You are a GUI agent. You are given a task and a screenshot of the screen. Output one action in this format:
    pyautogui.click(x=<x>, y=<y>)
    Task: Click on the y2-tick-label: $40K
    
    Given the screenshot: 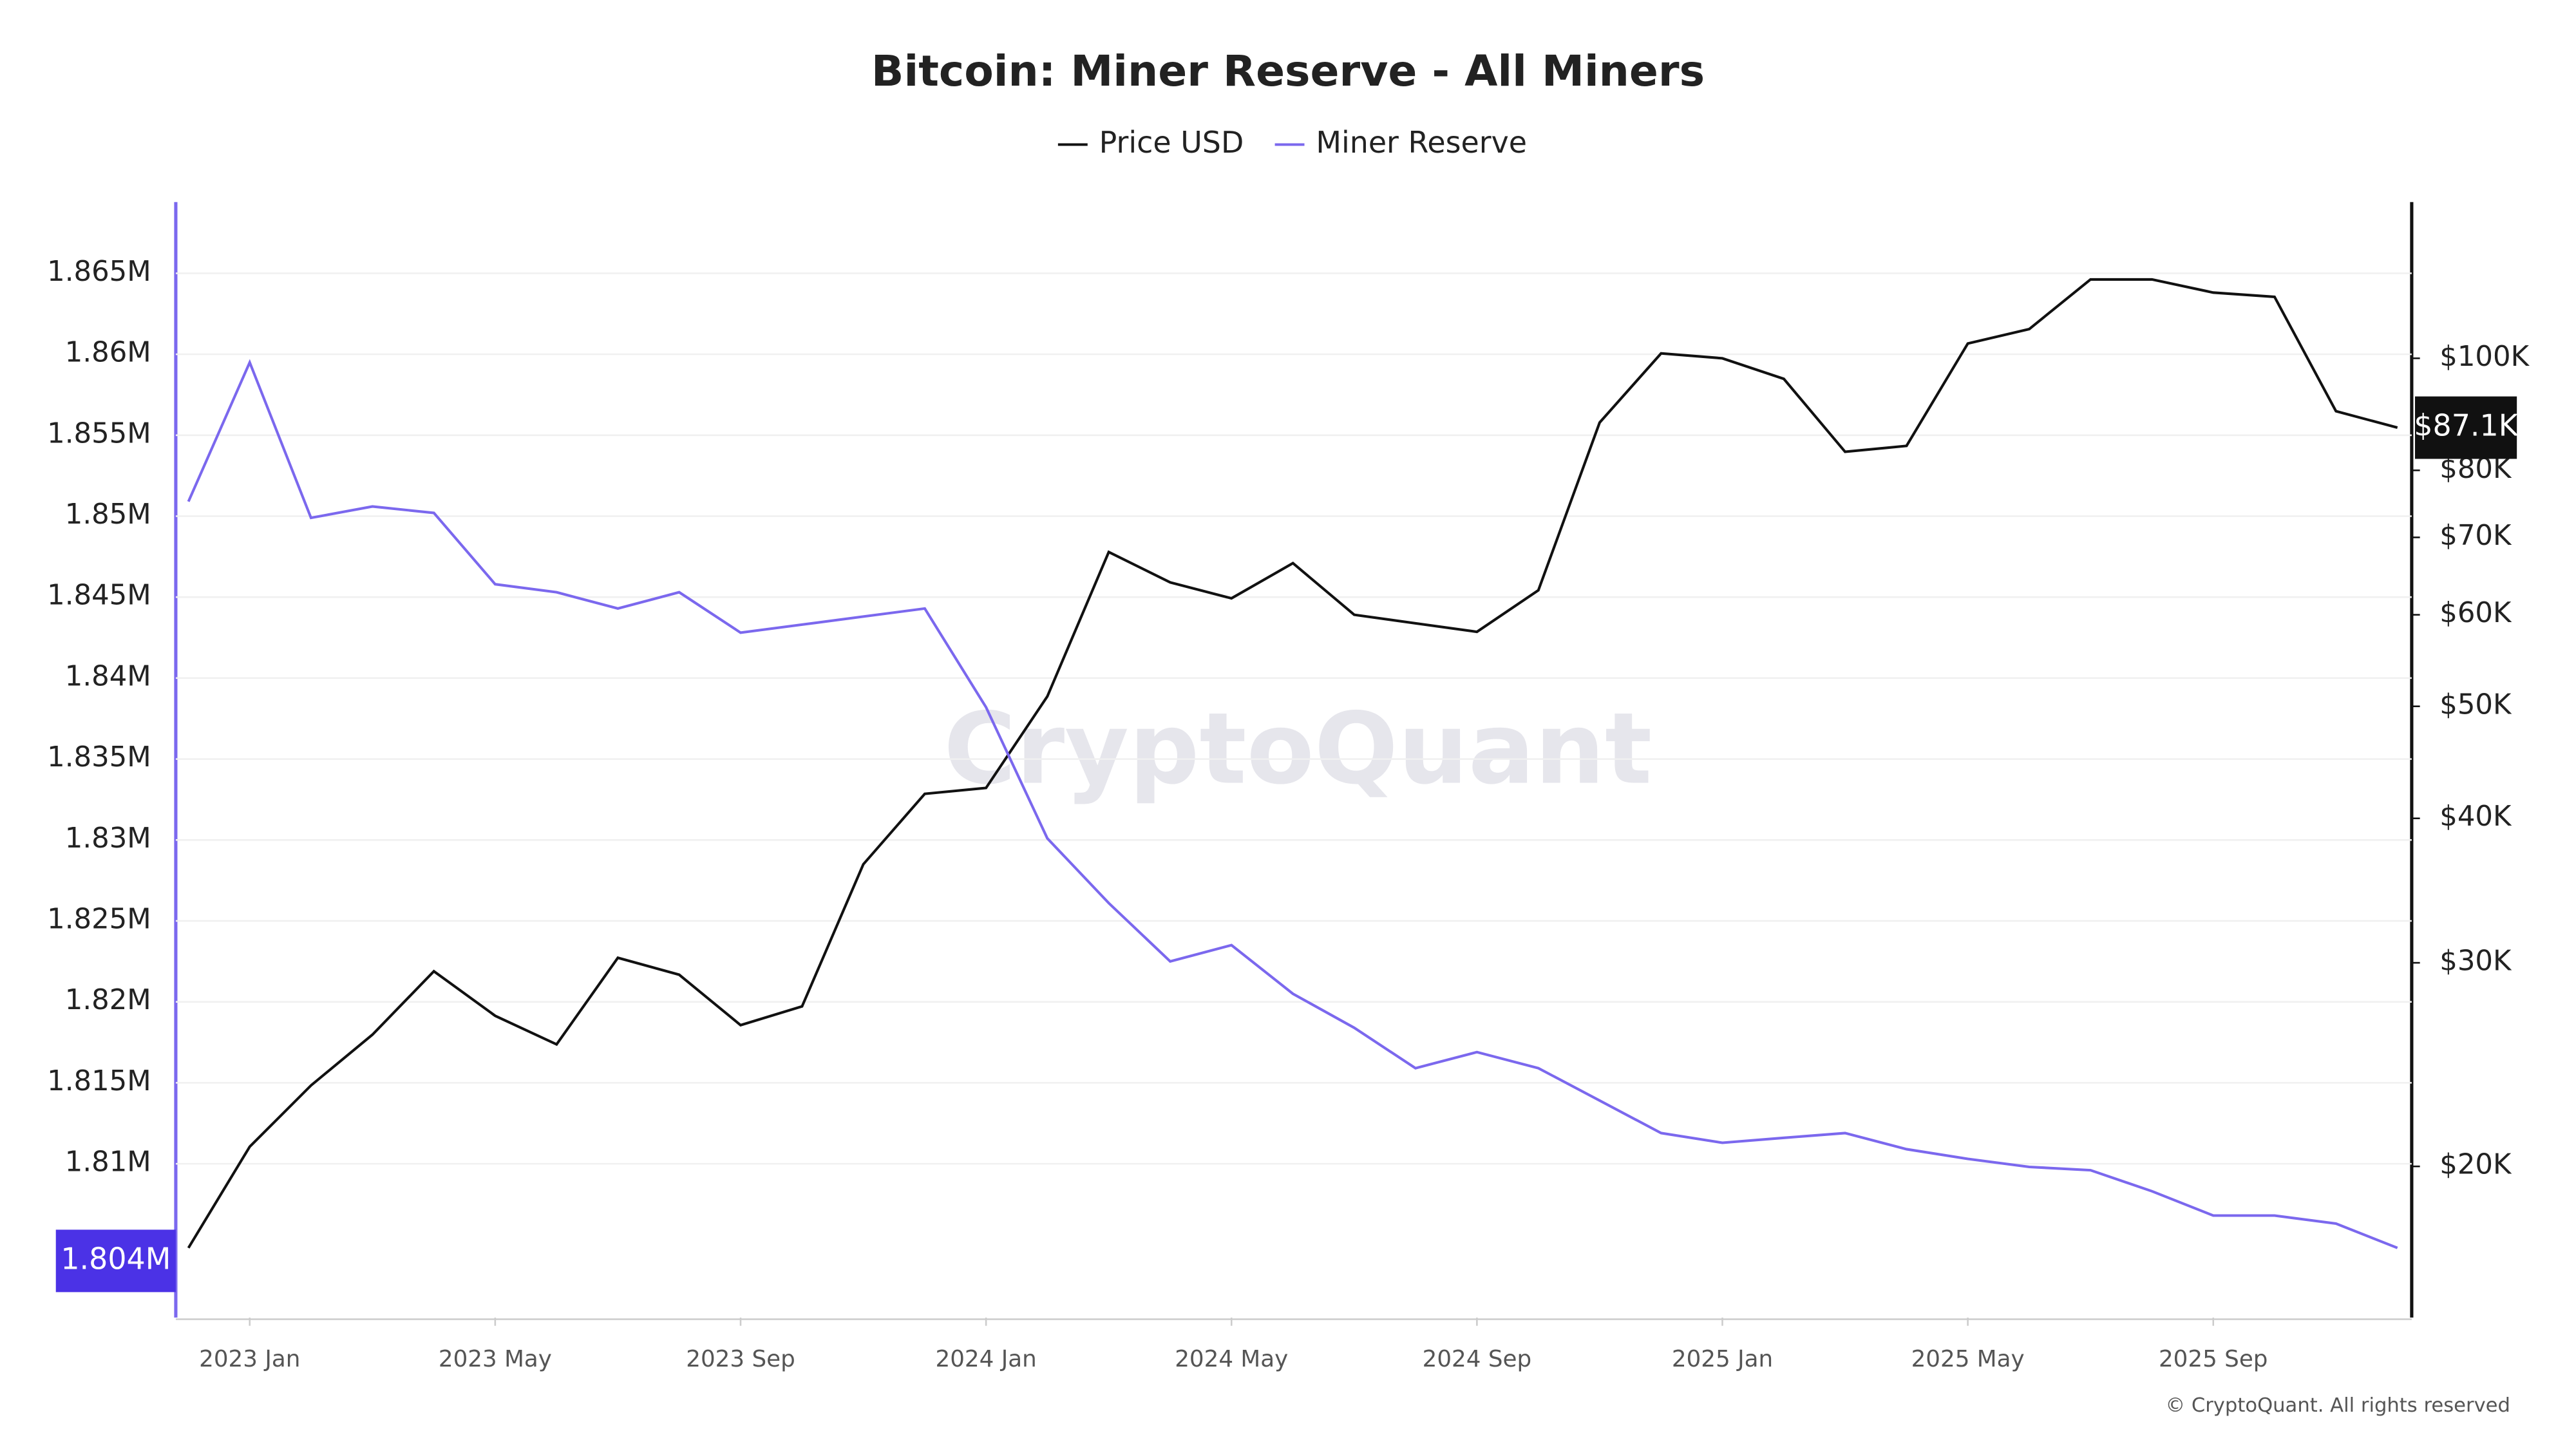 What is the action you would take?
    pyautogui.click(x=2475, y=816)
    